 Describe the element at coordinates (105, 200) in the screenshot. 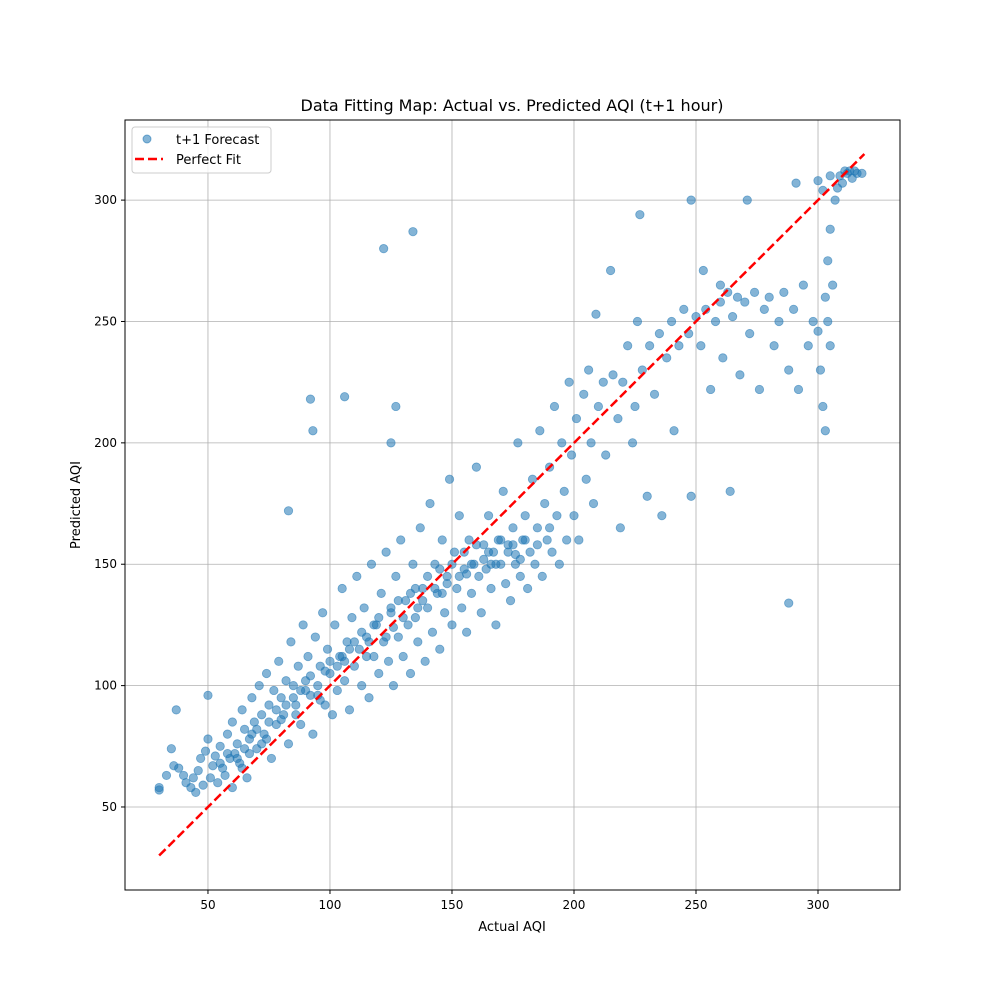

I see `y-tick-label: 300` at that location.